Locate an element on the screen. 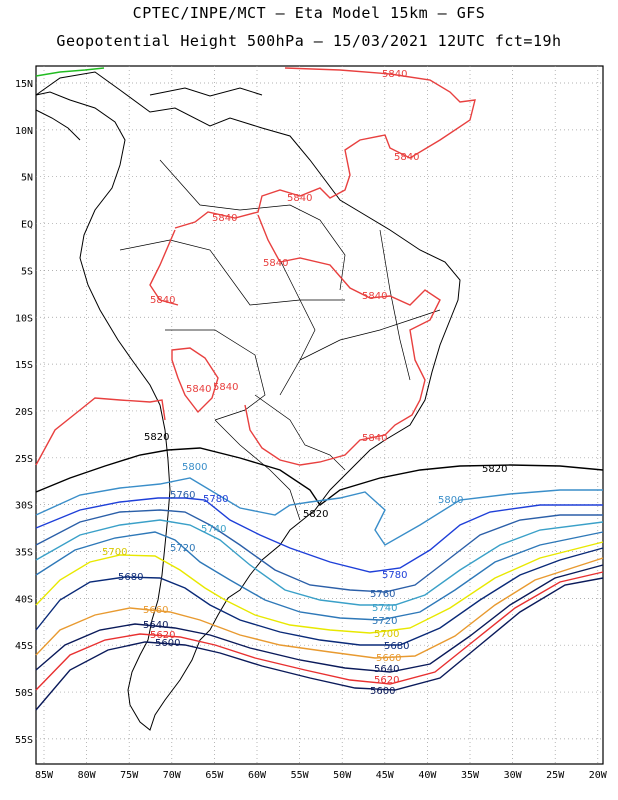  lon-label: 70W is located at coordinates (172, 775).